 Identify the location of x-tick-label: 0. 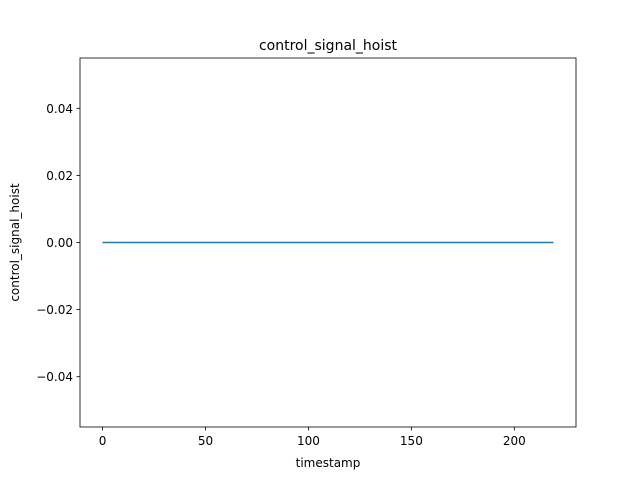
(103, 441).